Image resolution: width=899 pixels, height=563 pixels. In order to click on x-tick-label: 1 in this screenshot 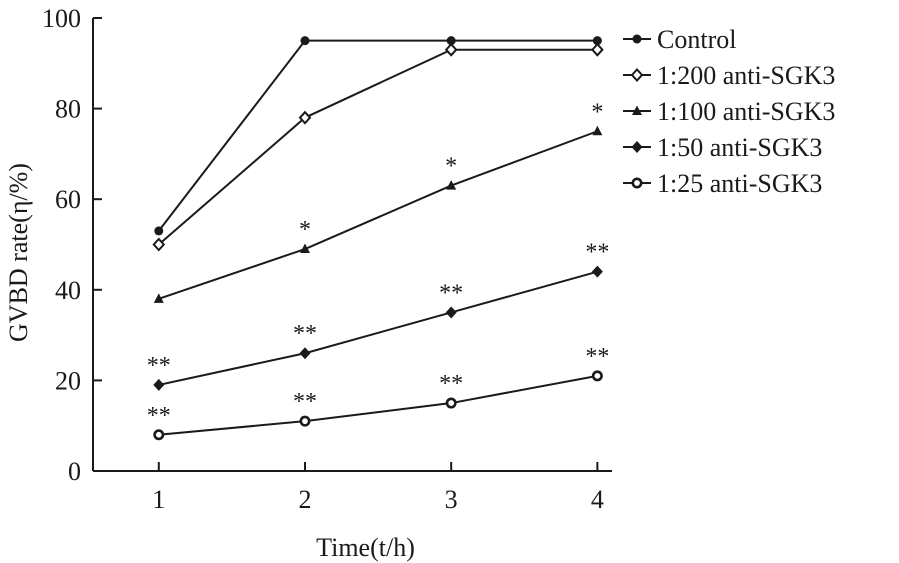, I will do `click(158, 499)`.